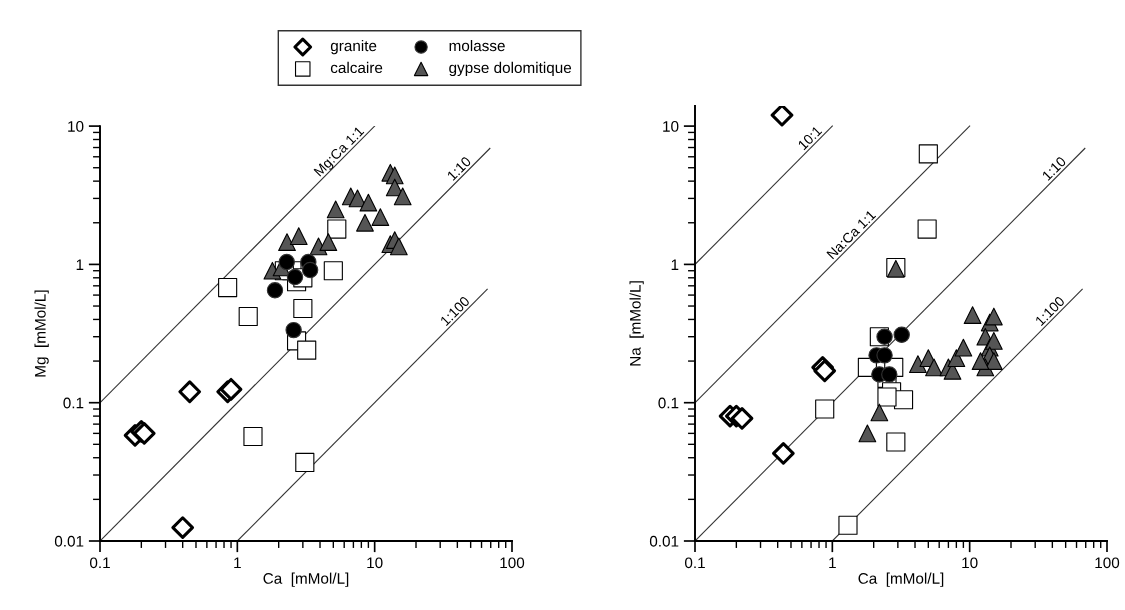 The width and height of the screenshot is (1125, 610). What do you see at coordinates (477, 45) in the screenshot?
I see `legend-label: molasse` at bounding box center [477, 45].